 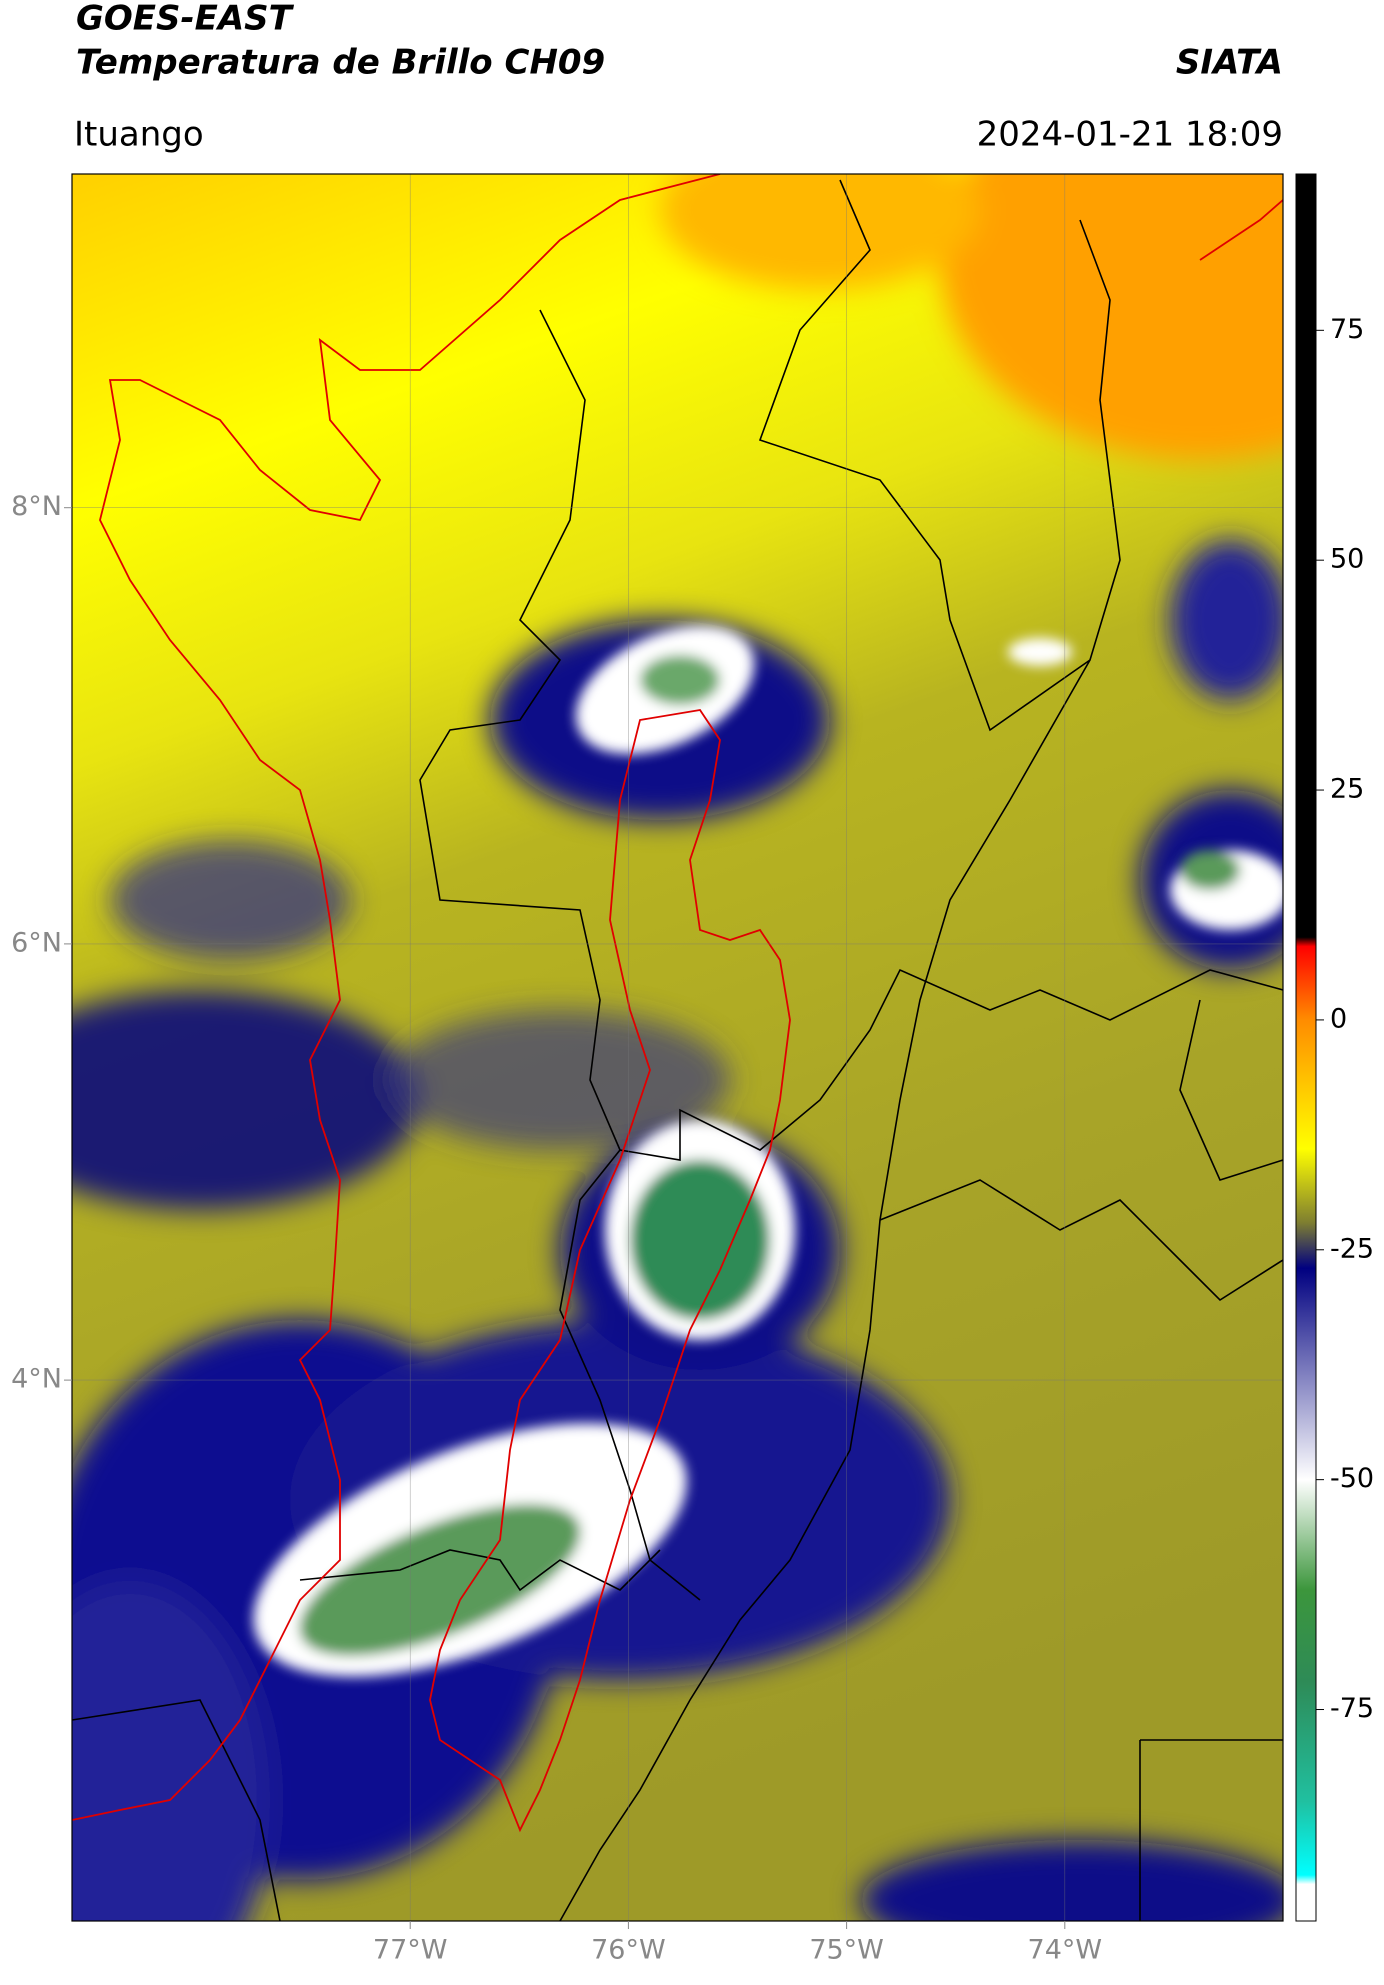 I want to click on colorbar, so click(x=1306, y=1047).